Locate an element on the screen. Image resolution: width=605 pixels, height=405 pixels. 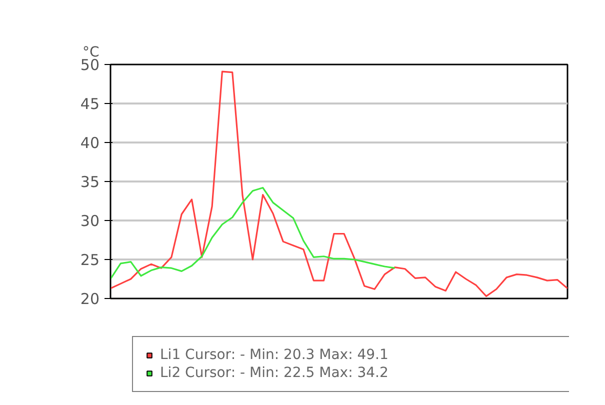
legend-label: Li1 Cursor: - Min: 20.3 Max: 49.1 is located at coordinates (275, 355).